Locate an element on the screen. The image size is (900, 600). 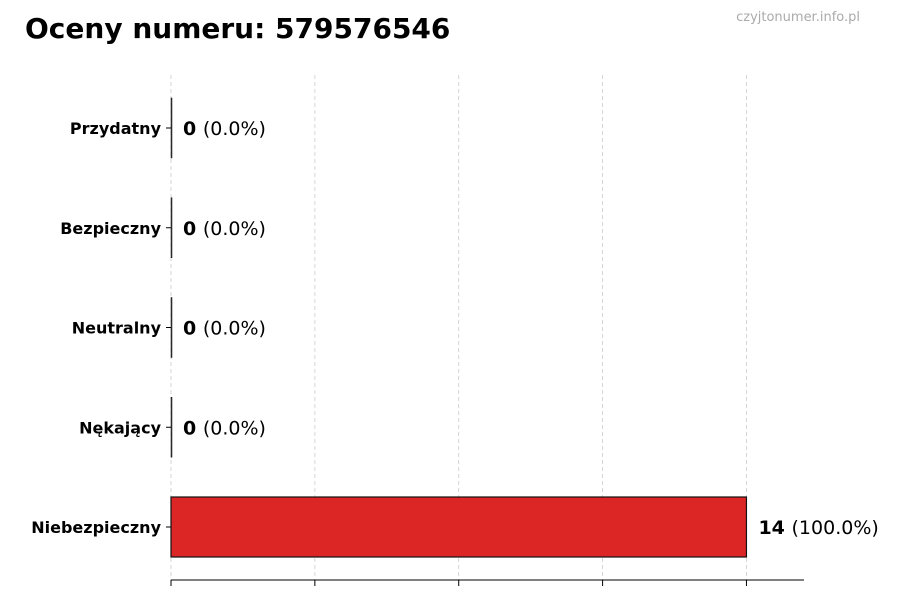
value: 14 is located at coordinates (774, 528).